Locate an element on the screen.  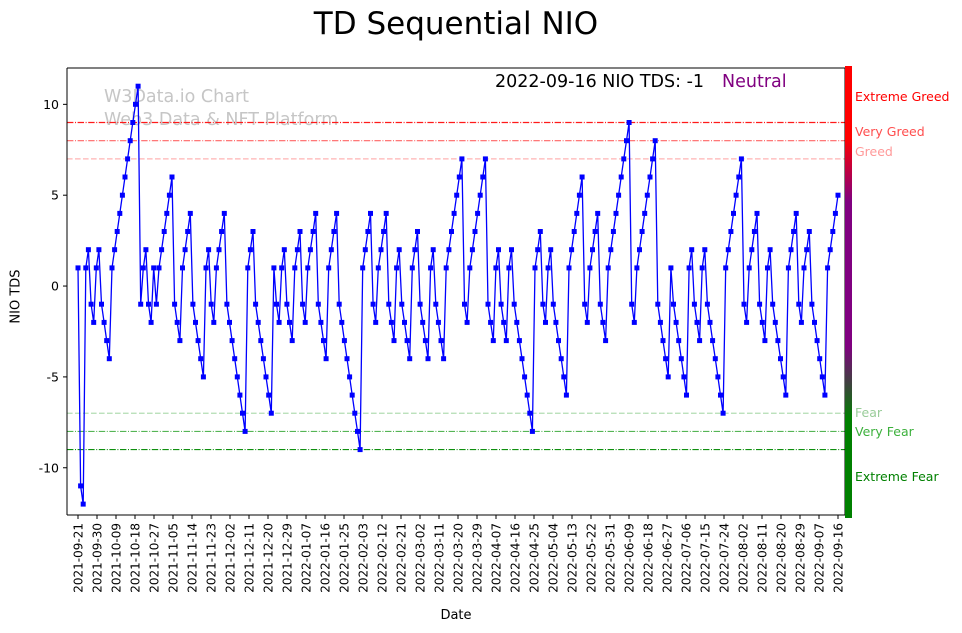
x-tick-label: 2022-01-25 is located at coordinates (345, 558).